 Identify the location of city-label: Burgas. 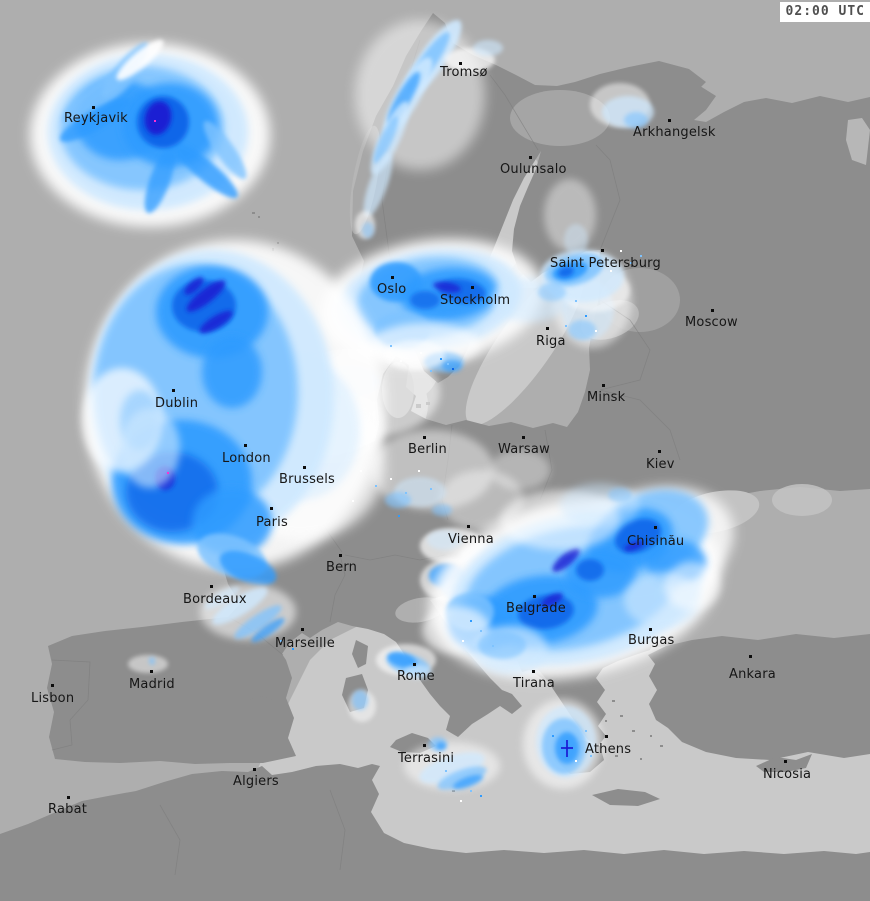
(651, 640).